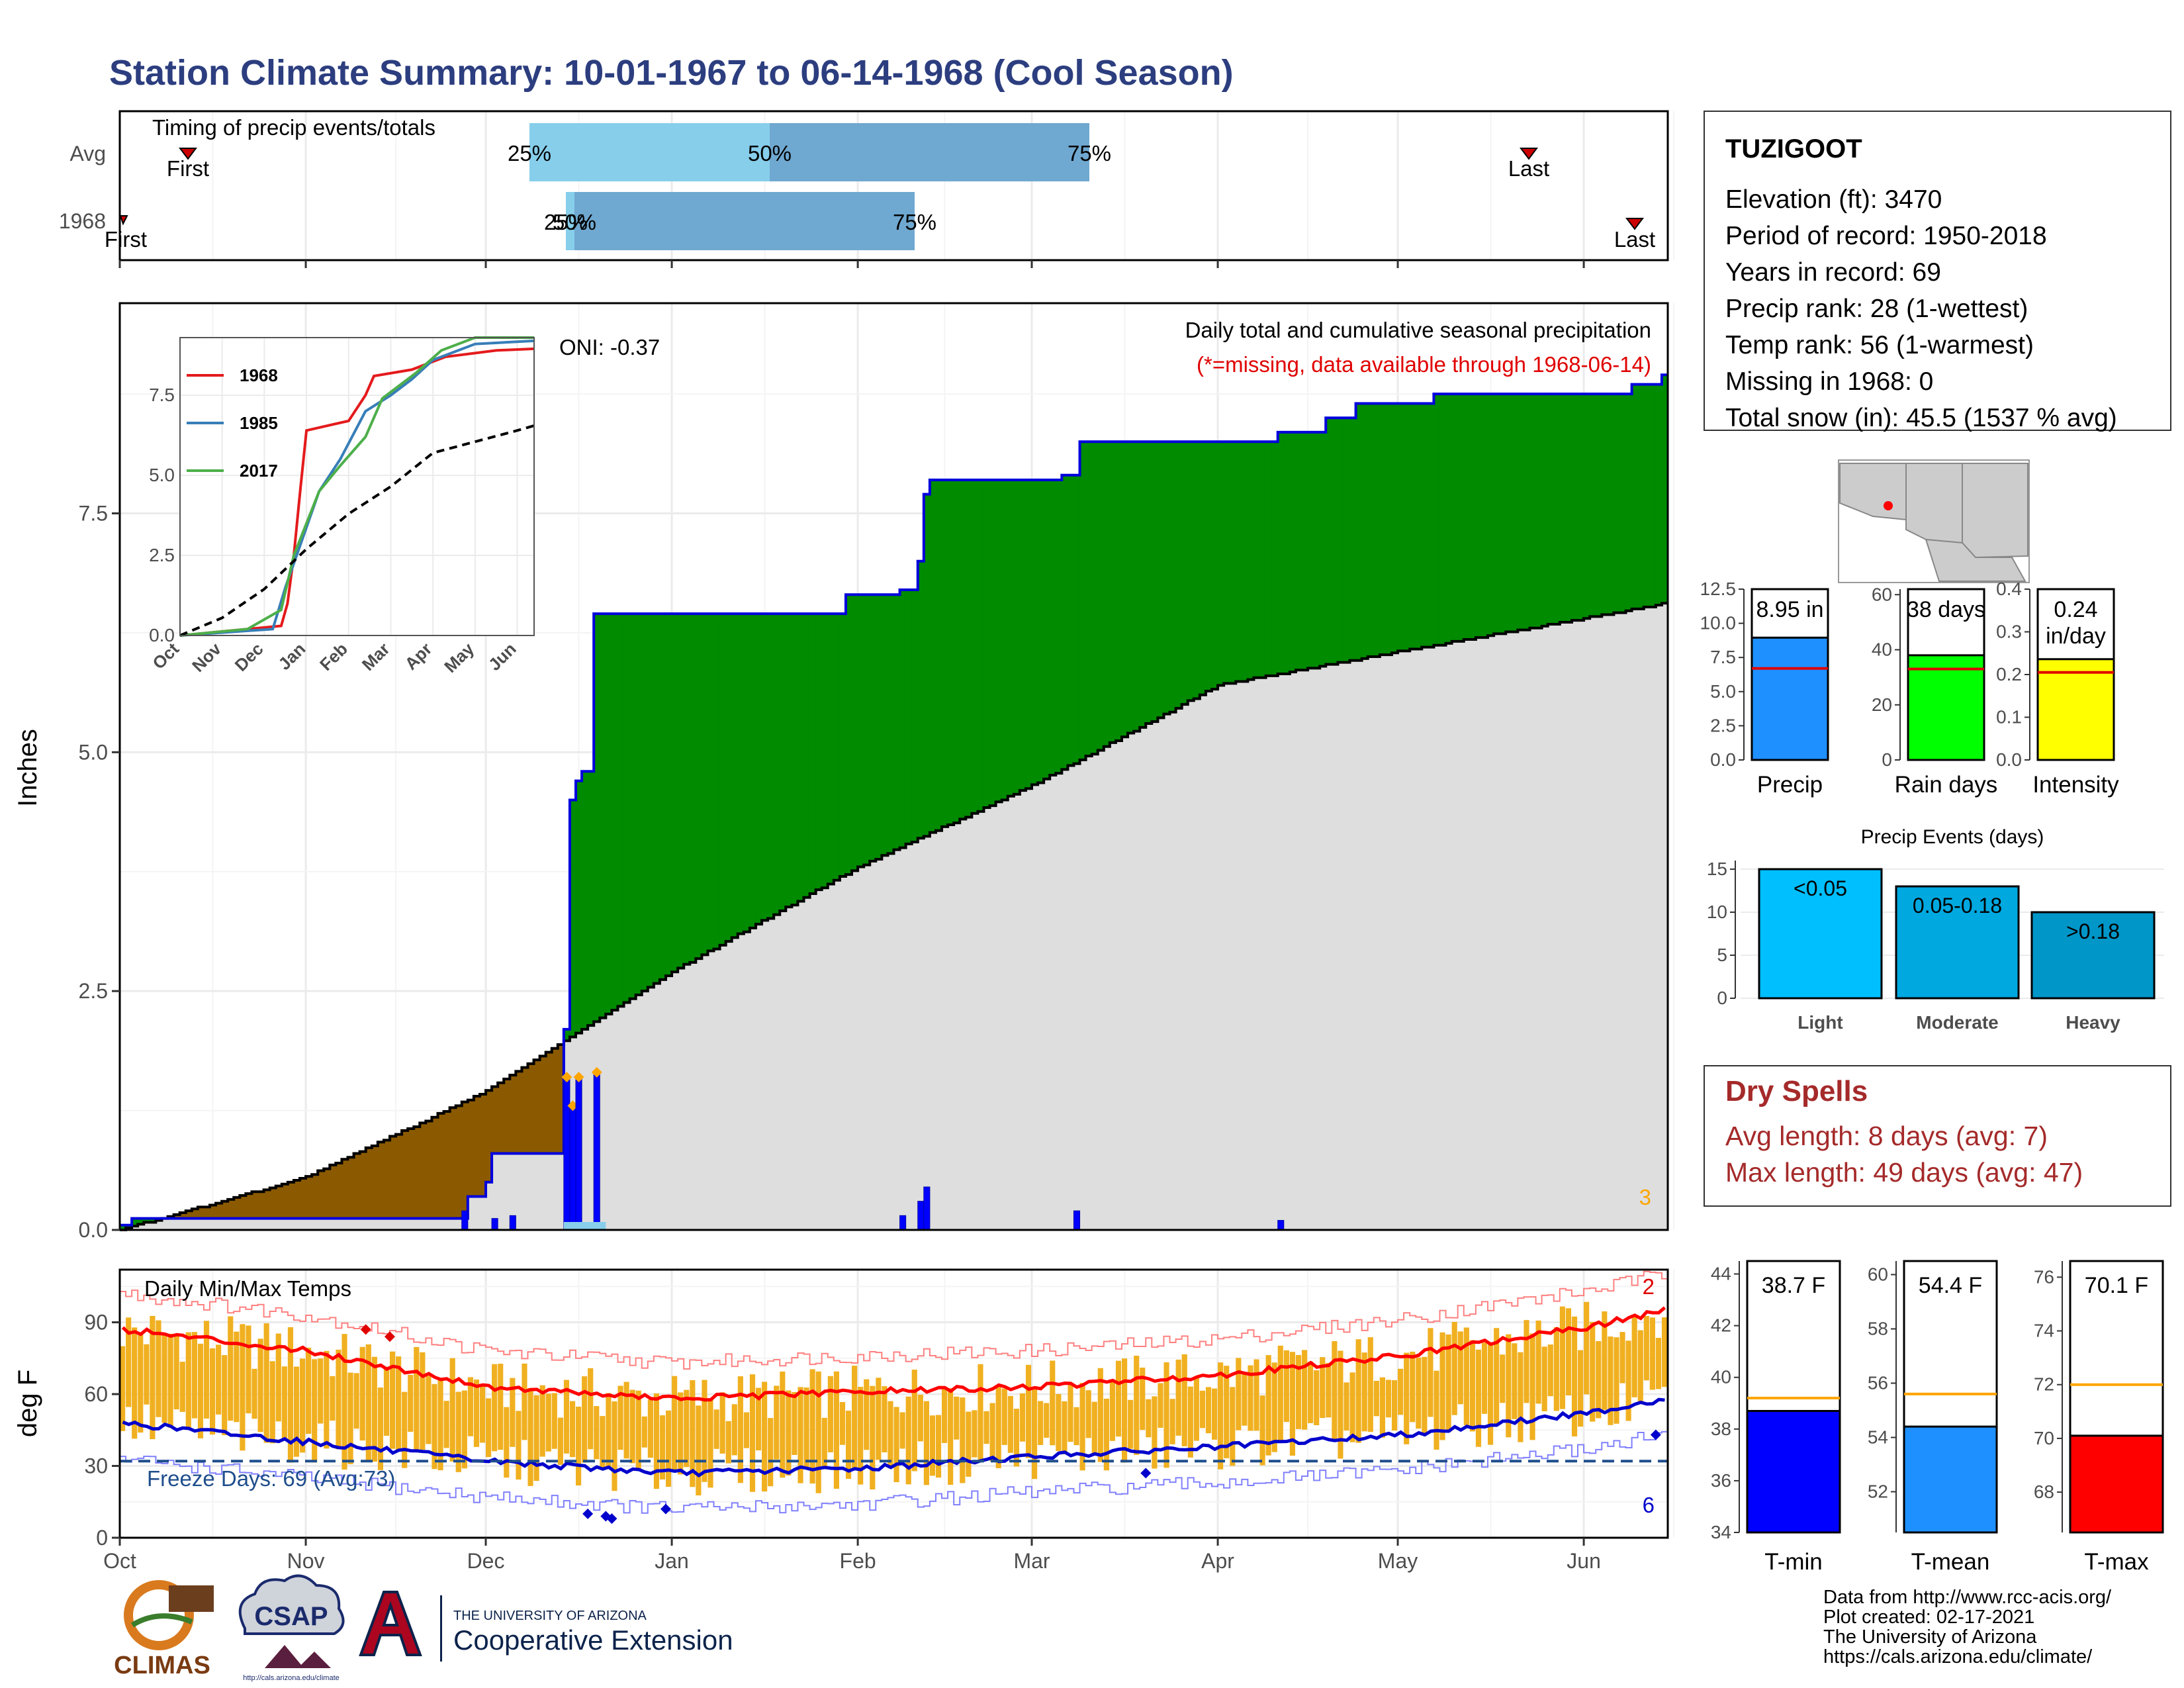  What do you see at coordinates (259, 423) in the screenshot?
I see `inset-legend-label: 1985` at bounding box center [259, 423].